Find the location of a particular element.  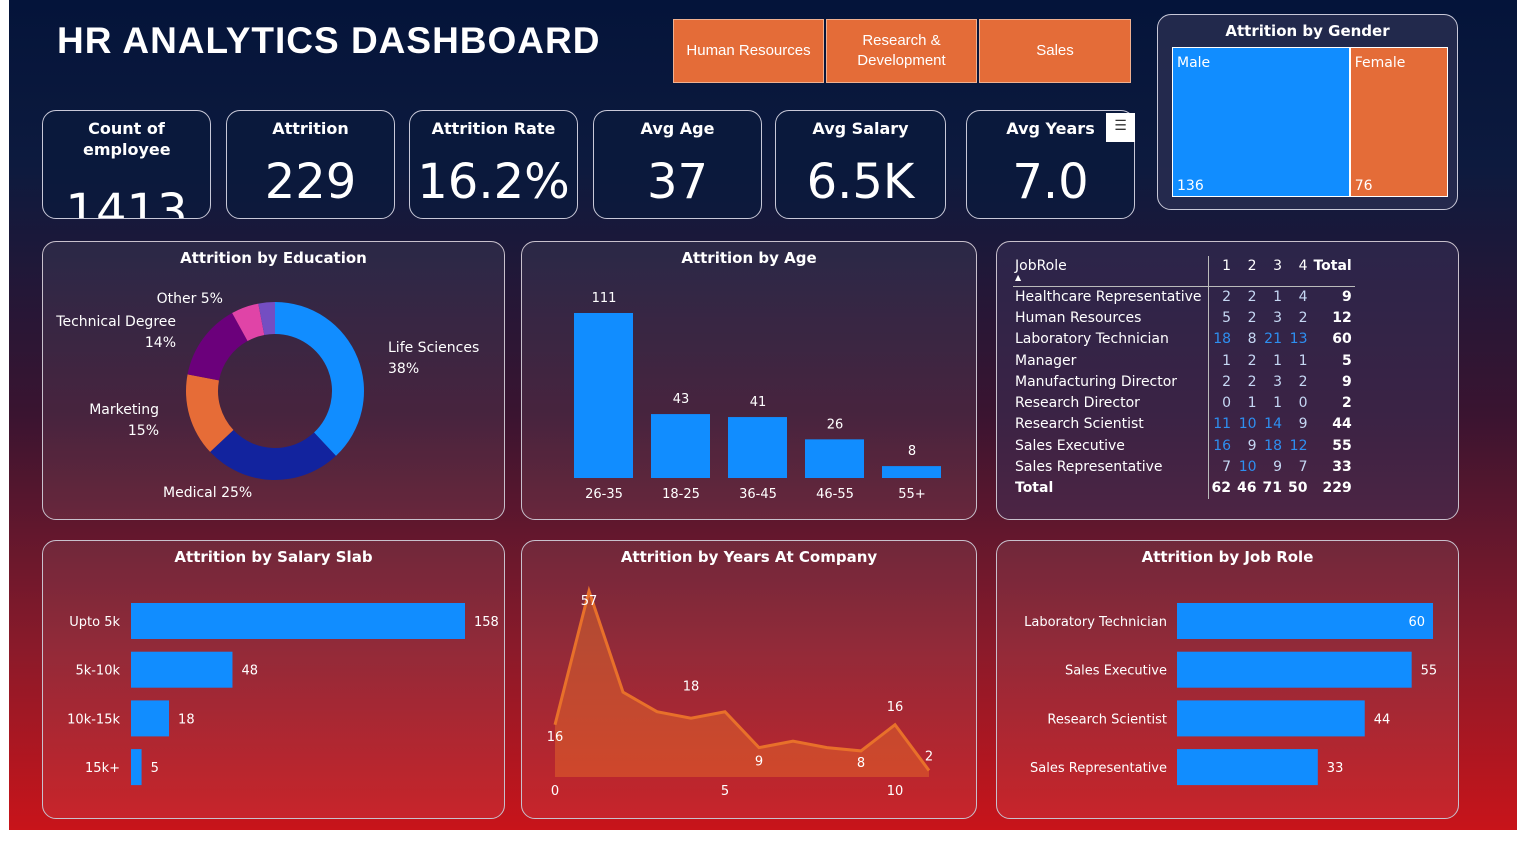

area-line is located at coordinates (742, 678).